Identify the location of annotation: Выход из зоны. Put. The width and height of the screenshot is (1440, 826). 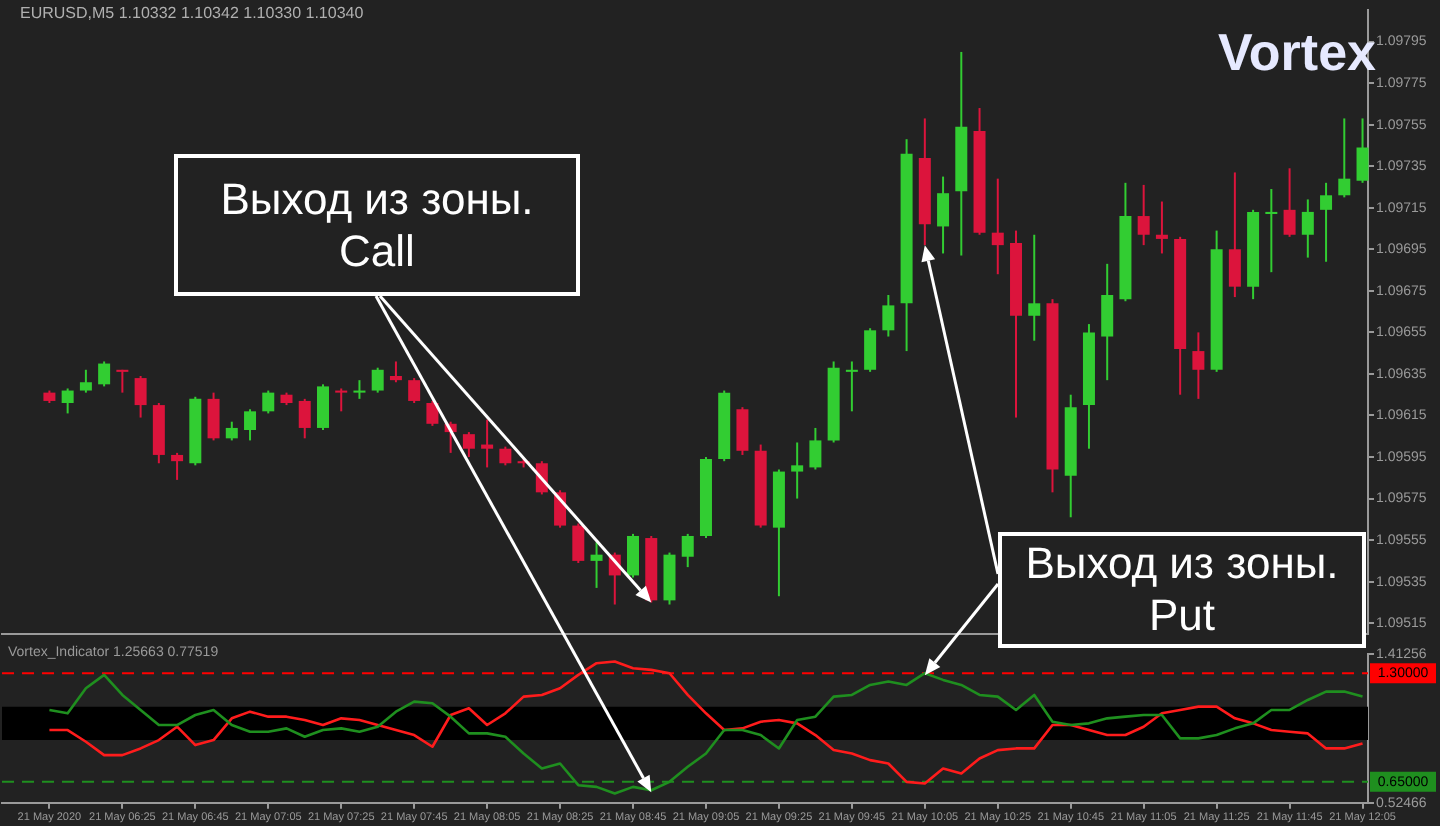
(1182, 590).